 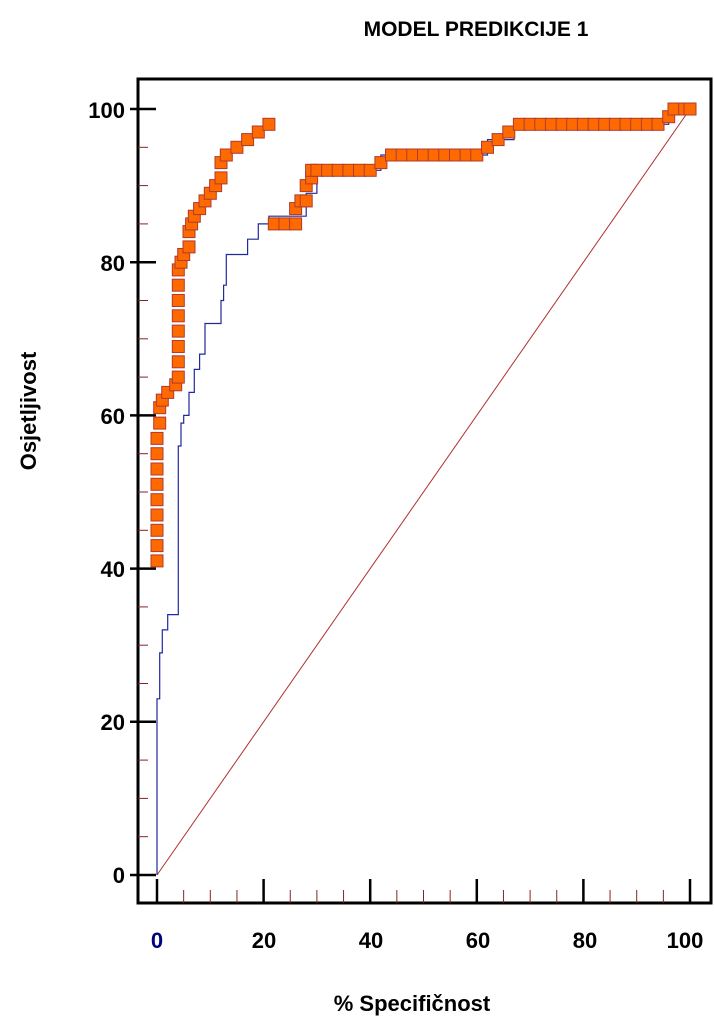 I want to click on y-axis-title: Osjetljivost, so click(x=28, y=410).